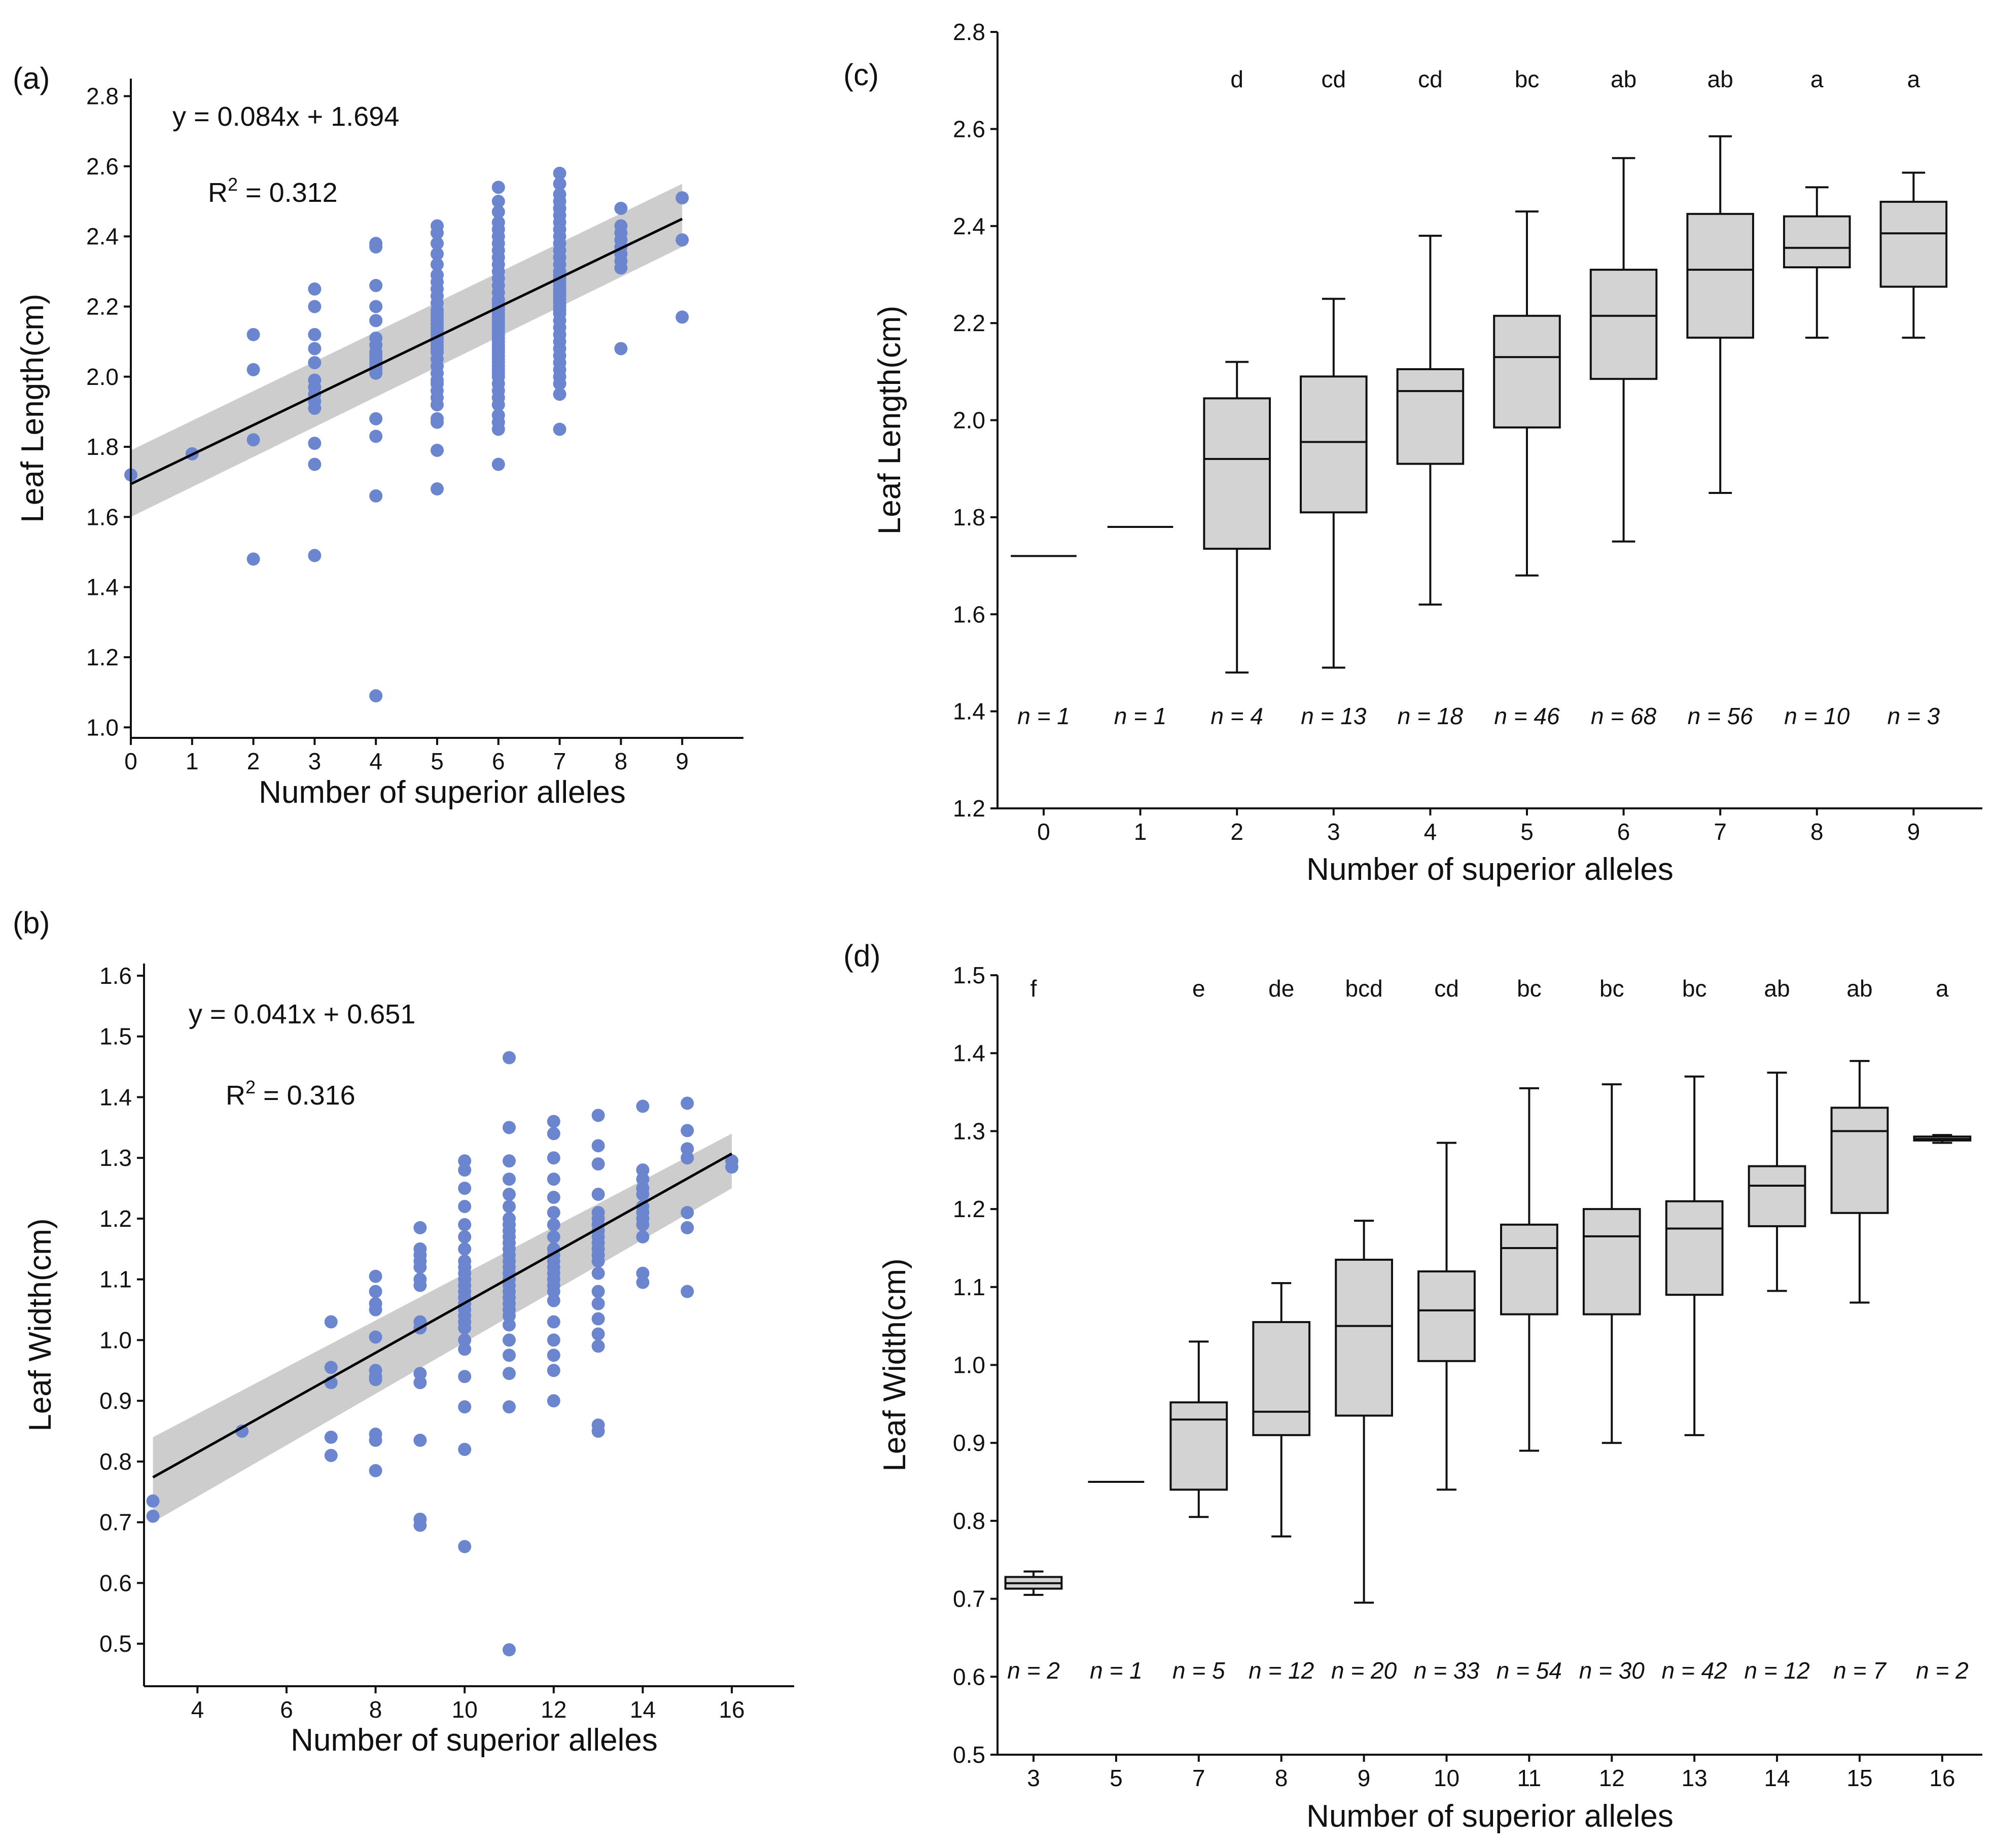 The width and height of the screenshot is (1994, 1848). What do you see at coordinates (889, 420) in the screenshot?
I see `y-axis-title: Leaf Length(cm)` at bounding box center [889, 420].